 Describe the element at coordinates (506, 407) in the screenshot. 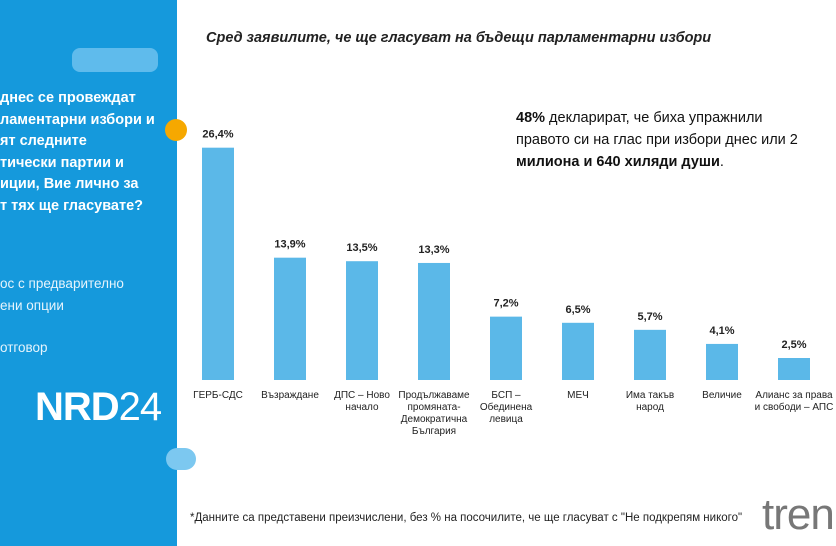

I see `category-label: Обединена` at that location.